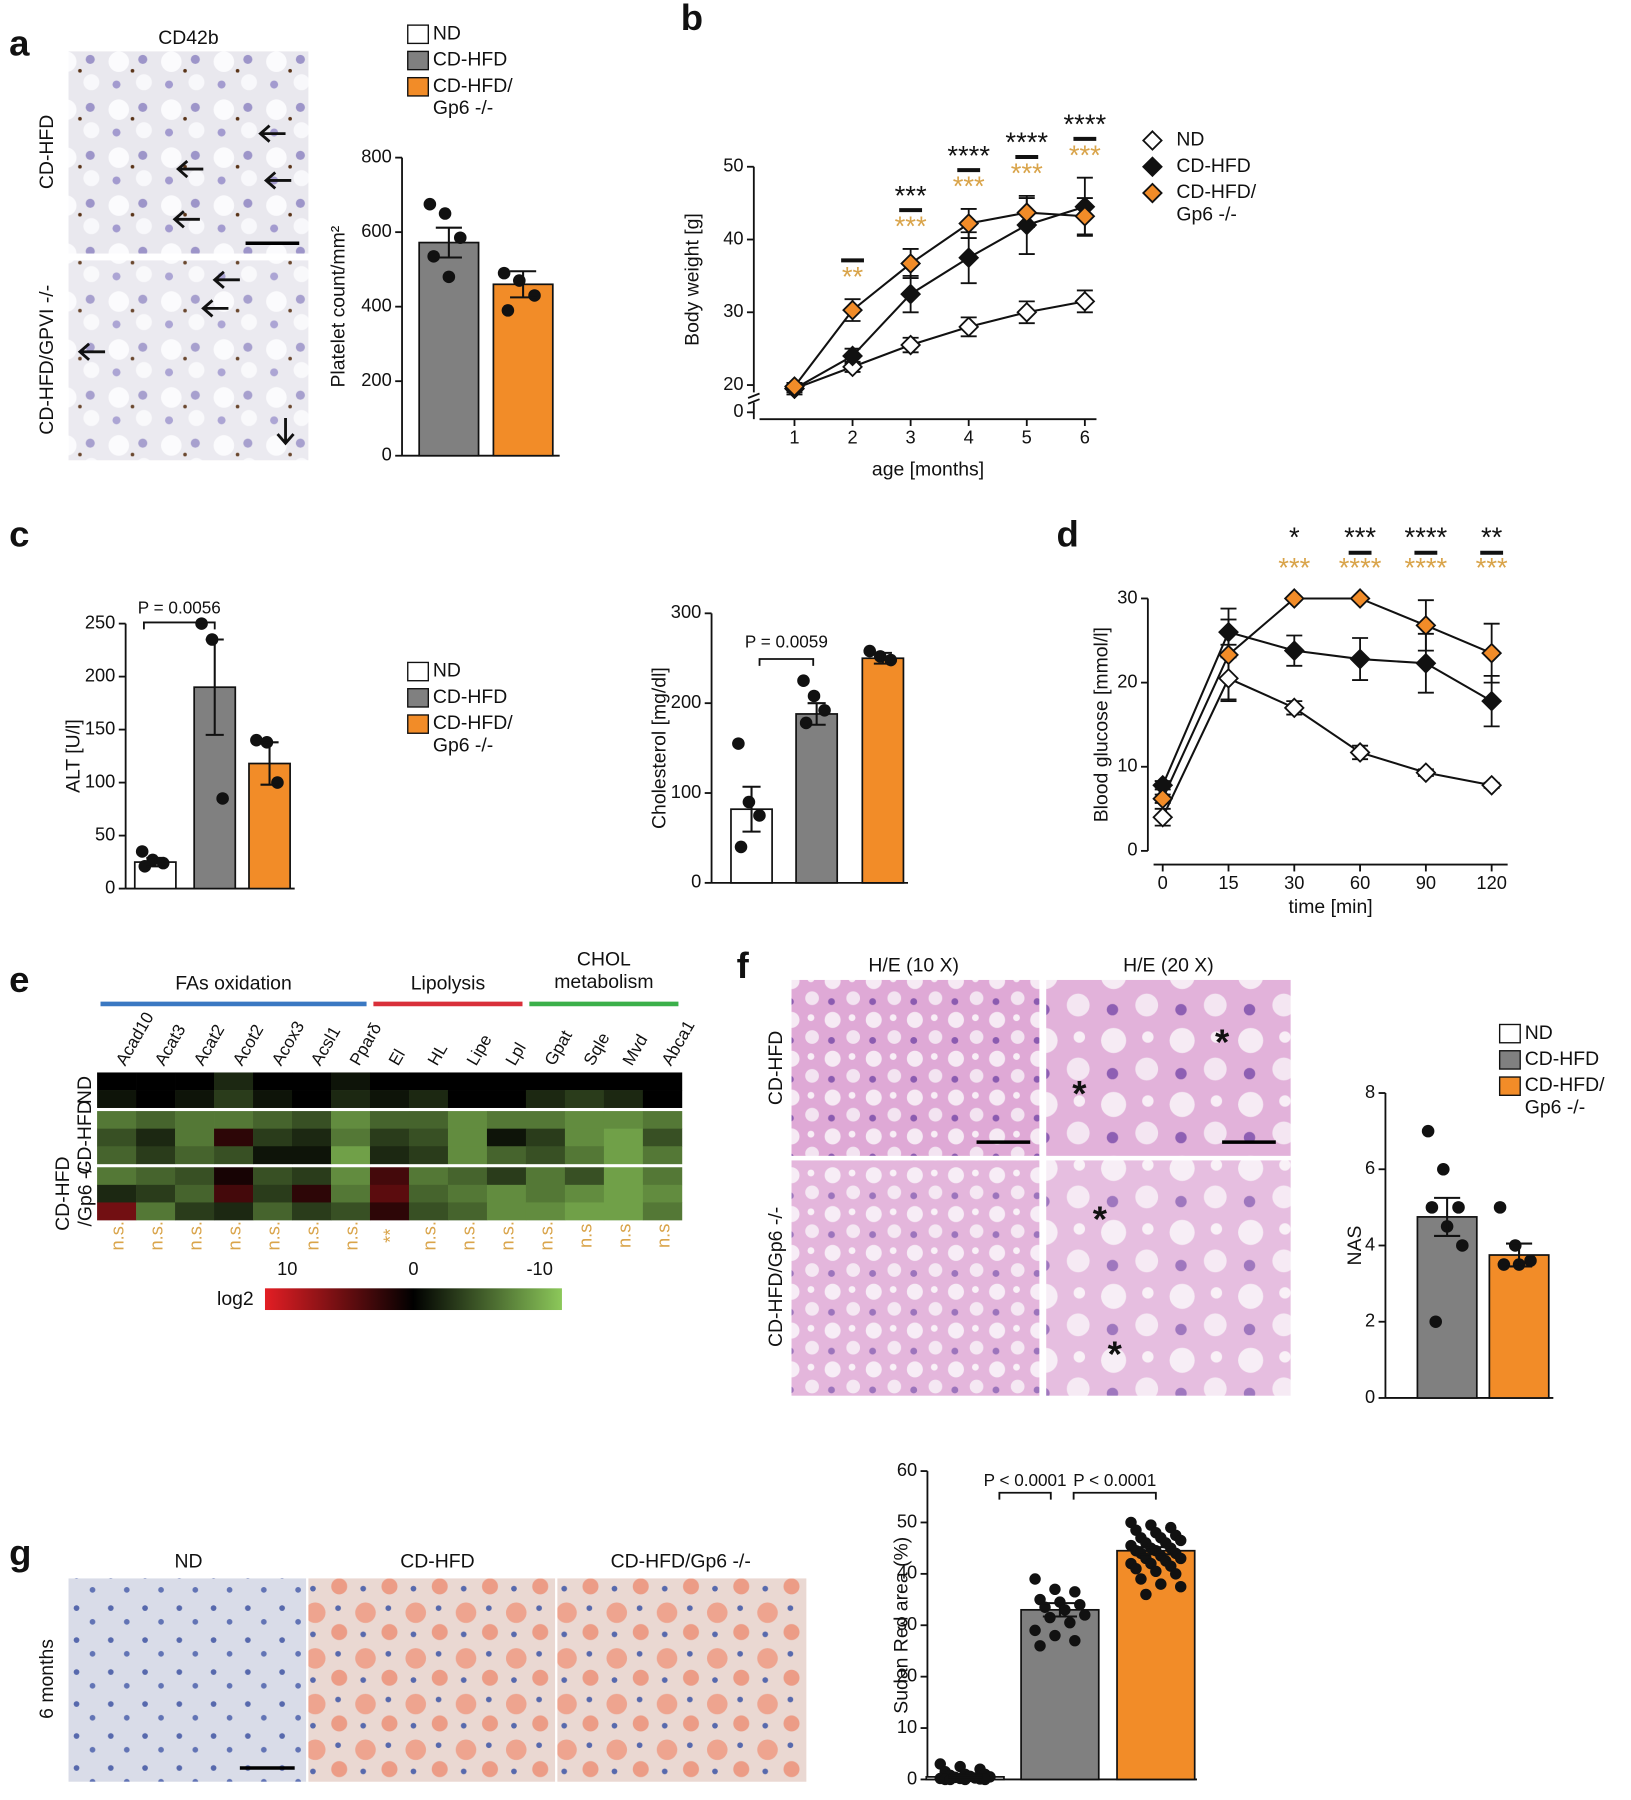  What do you see at coordinates (1370, 1091) in the screenshot?
I see `y-tick-label: 8` at bounding box center [1370, 1091].